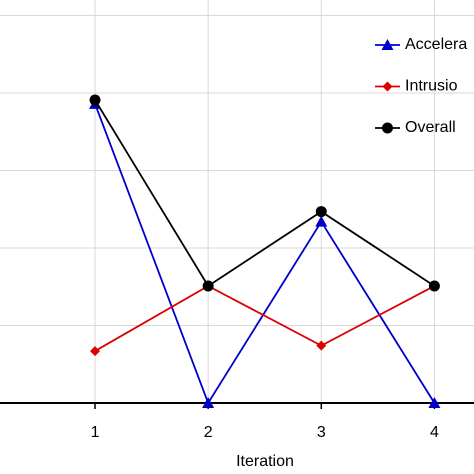  What do you see at coordinates (264, 318) in the screenshot?
I see `series-line` at bounding box center [264, 318].